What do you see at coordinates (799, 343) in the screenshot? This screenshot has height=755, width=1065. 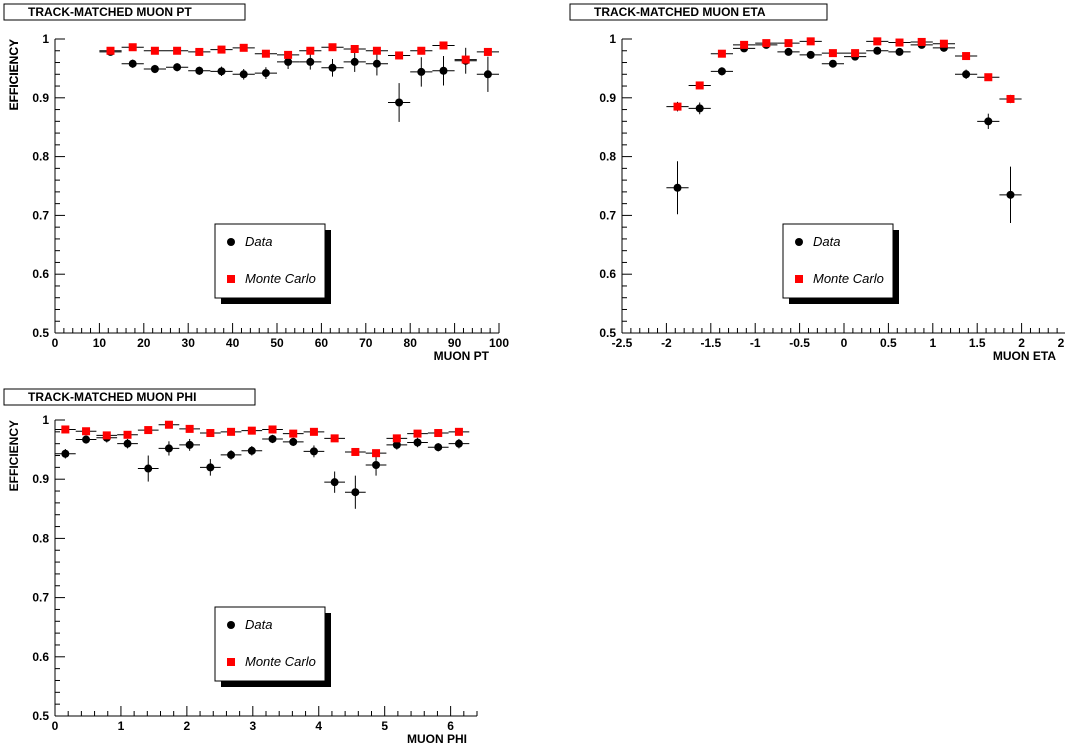 I see `x-tick-label: -0.5` at bounding box center [799, 343].